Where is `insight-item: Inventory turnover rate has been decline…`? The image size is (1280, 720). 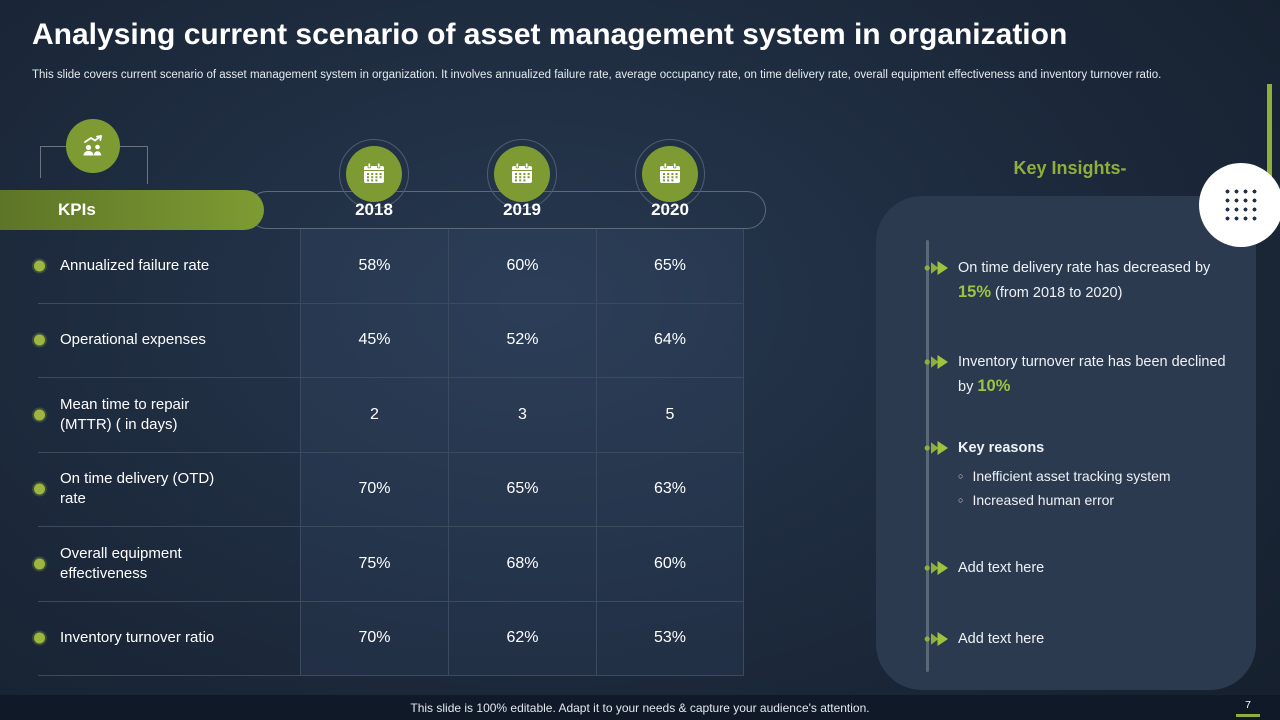
insight-item: Inventory turnover rate has been decline… is located at coordinates (1078, 375).